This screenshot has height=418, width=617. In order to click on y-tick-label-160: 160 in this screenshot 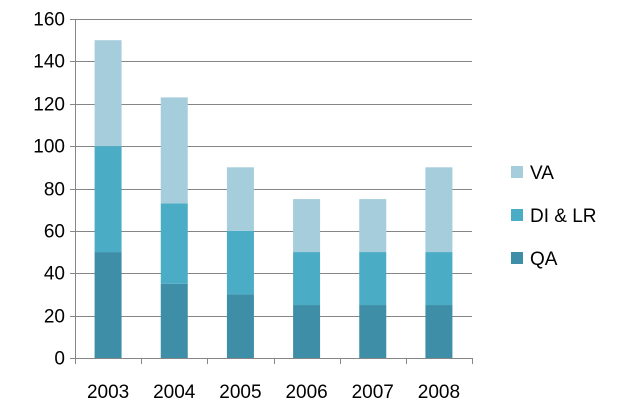, I will do `click(49, 20)`.